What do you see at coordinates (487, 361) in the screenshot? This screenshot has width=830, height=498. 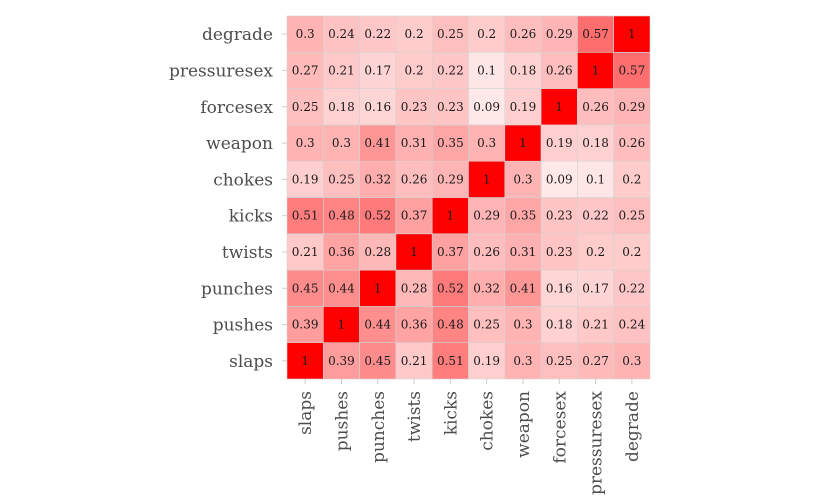 I see `heatmap-cell-slaps-chokes` at bounding box center [487, 361].